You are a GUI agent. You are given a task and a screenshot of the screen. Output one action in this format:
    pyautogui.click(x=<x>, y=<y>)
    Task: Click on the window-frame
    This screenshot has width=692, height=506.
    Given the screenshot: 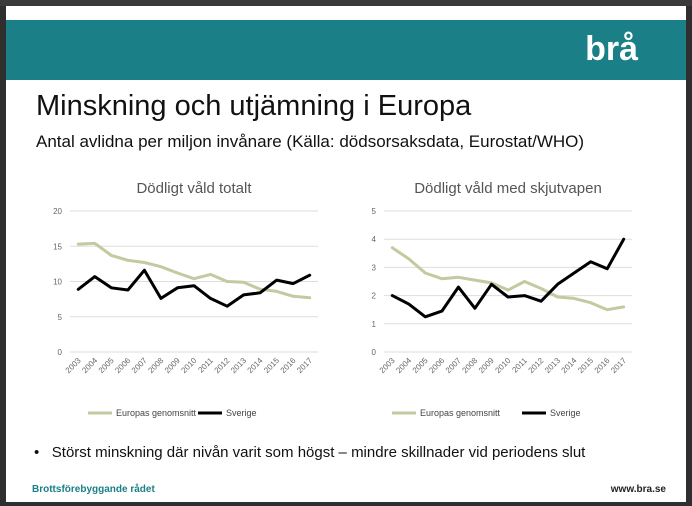 What is the action you would take?
    pyautogui.click(x=346, y=3)
    